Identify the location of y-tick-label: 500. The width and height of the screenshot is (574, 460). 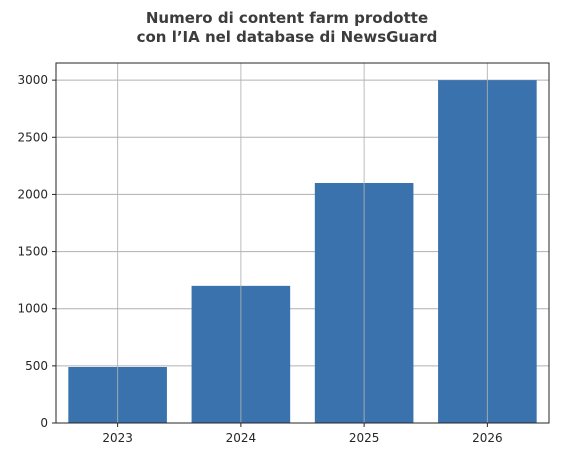
(36, 366).